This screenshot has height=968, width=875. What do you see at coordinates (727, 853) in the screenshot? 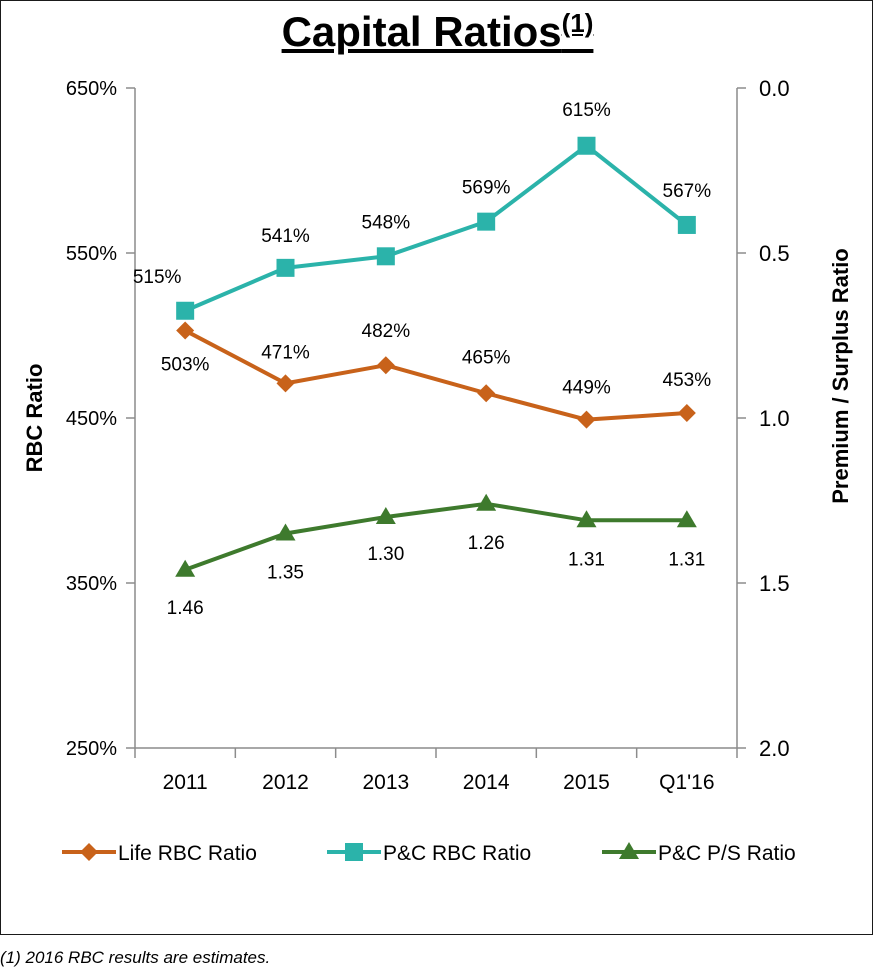
I see `legend-label: P&C P/S Ratio` at bounding box center [727, 853].